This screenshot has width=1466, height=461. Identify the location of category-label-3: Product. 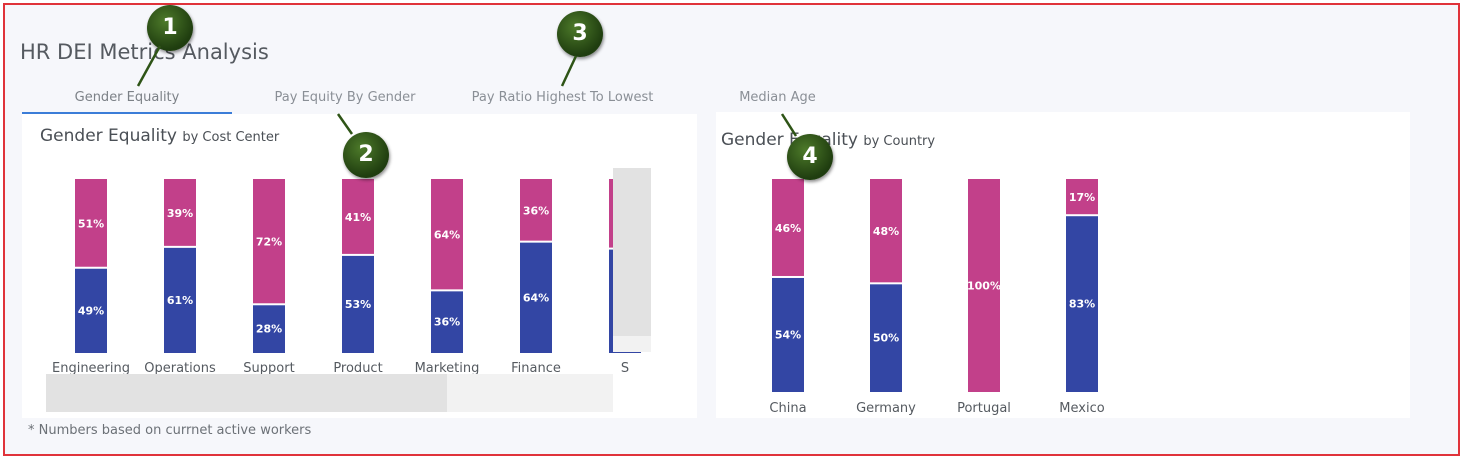
(357, 368).